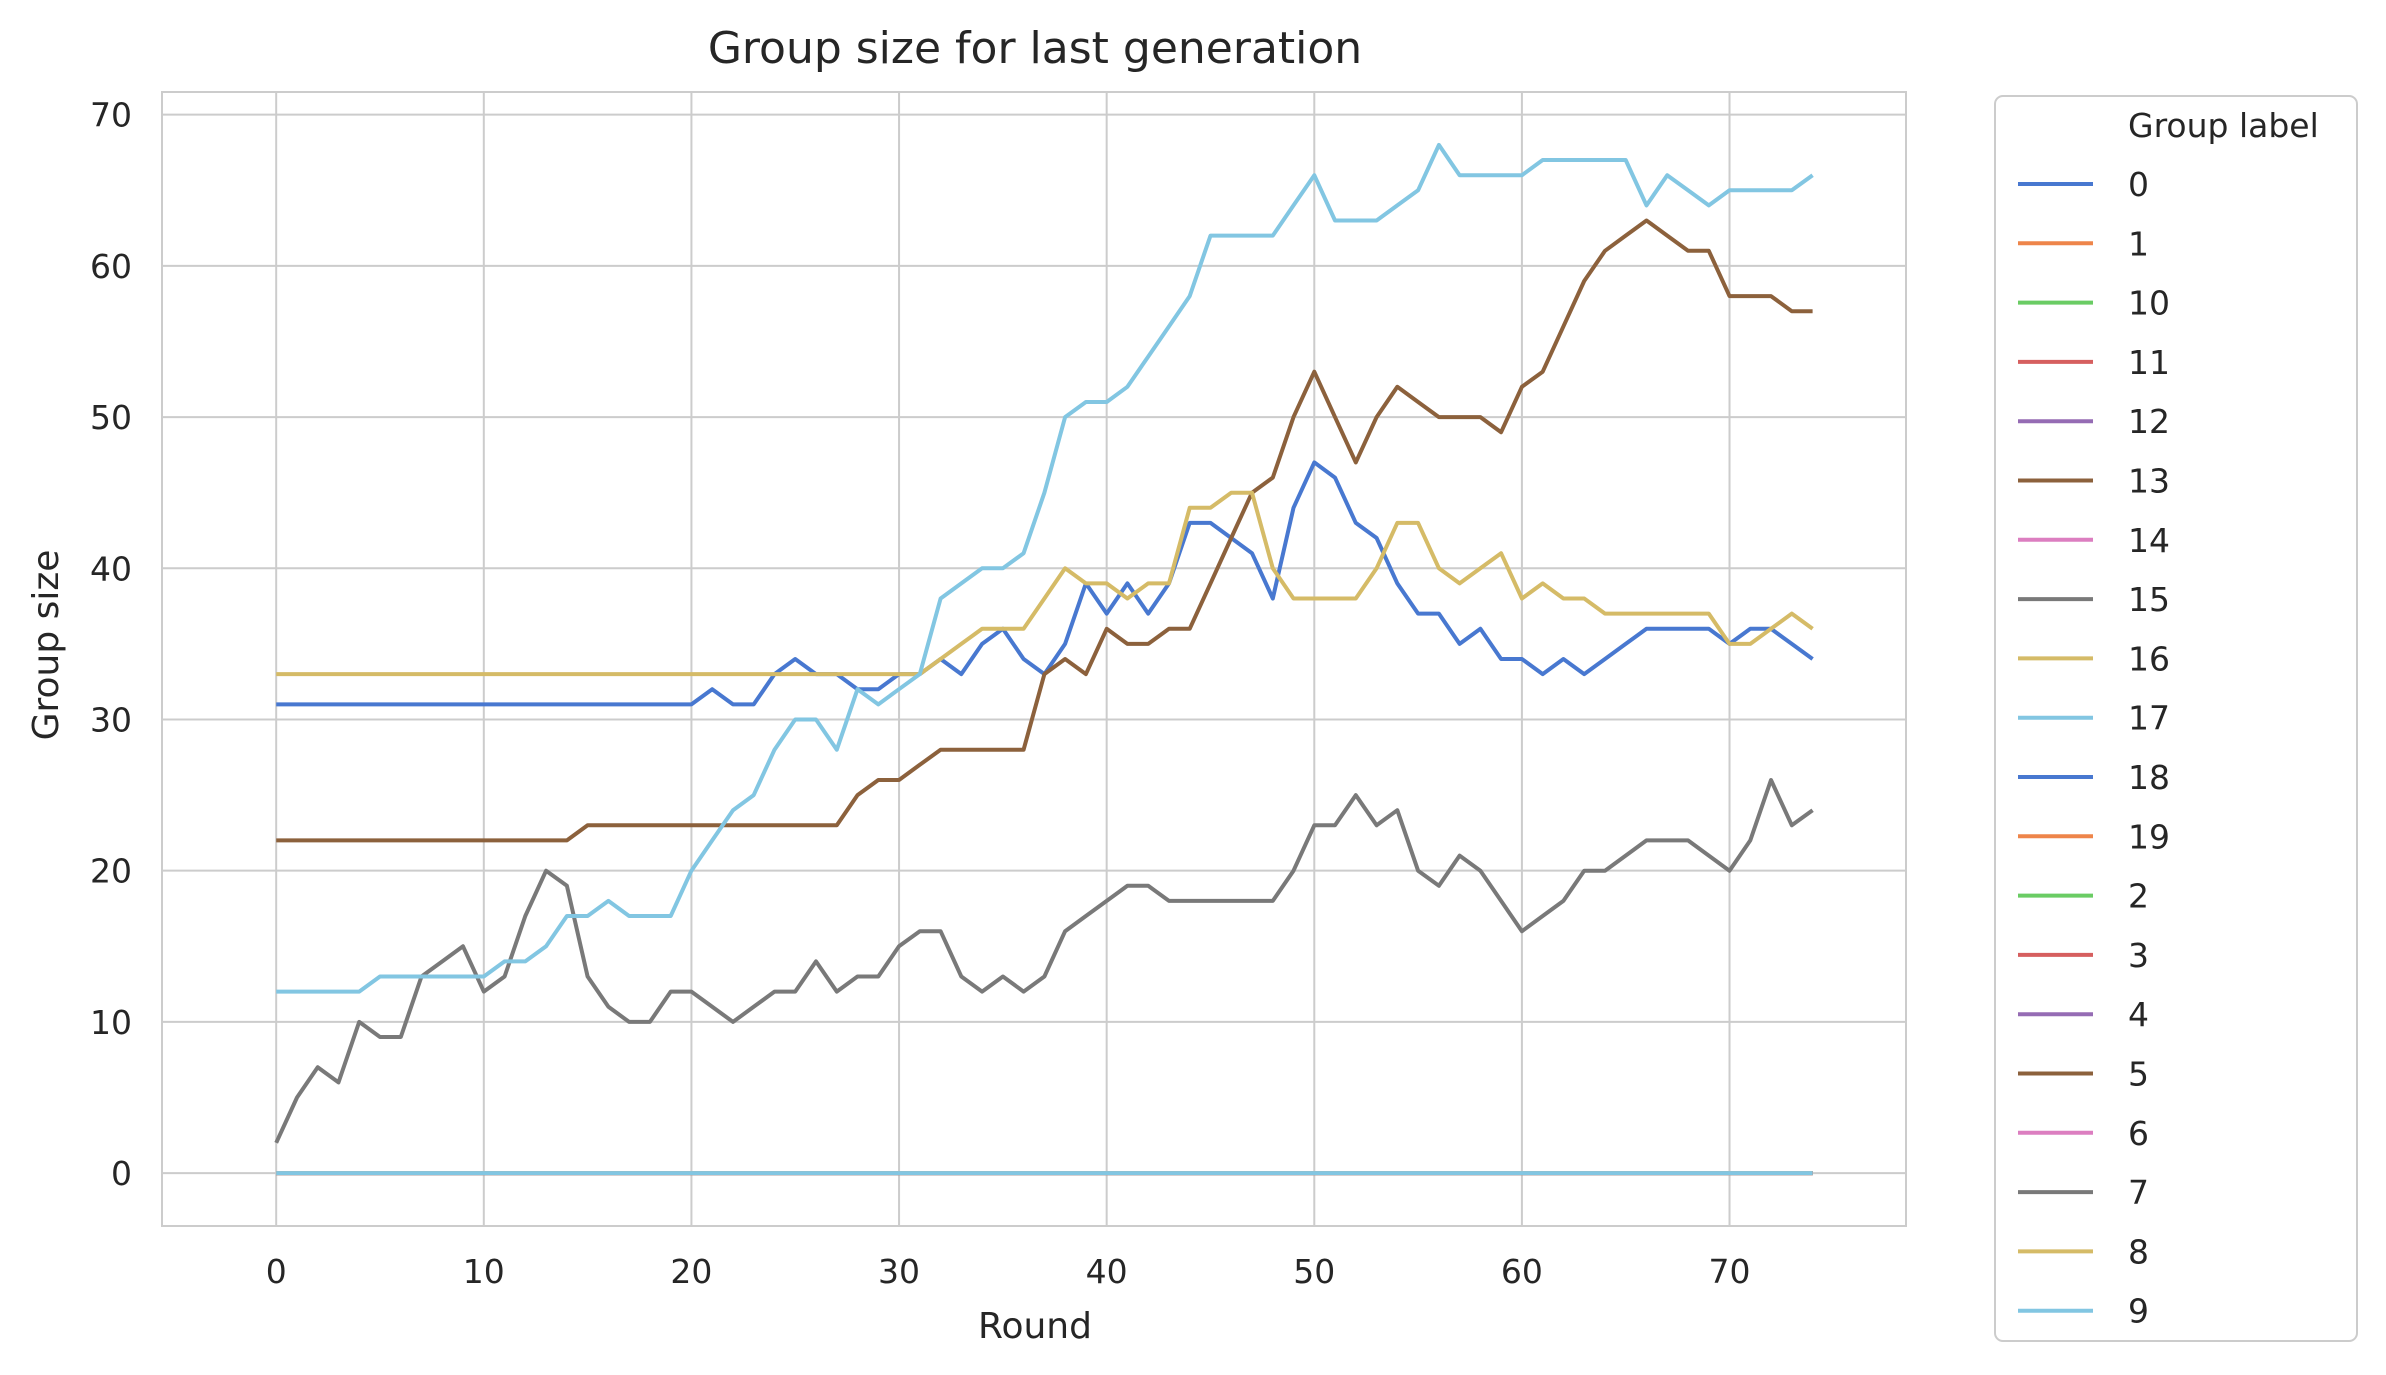  Describe the element at coordinates (2138, 955) in the screenshot. I see `legend-label-3: 3` at that location.